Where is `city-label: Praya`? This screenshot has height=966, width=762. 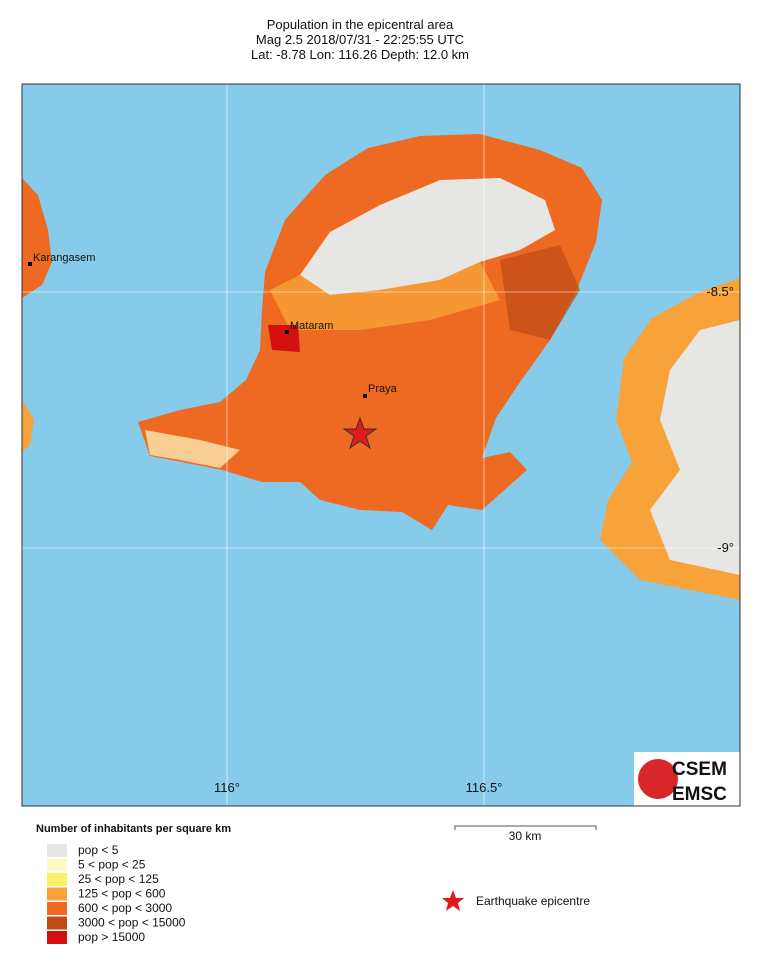
city-label: Praya is located at coordinates (383, 389).